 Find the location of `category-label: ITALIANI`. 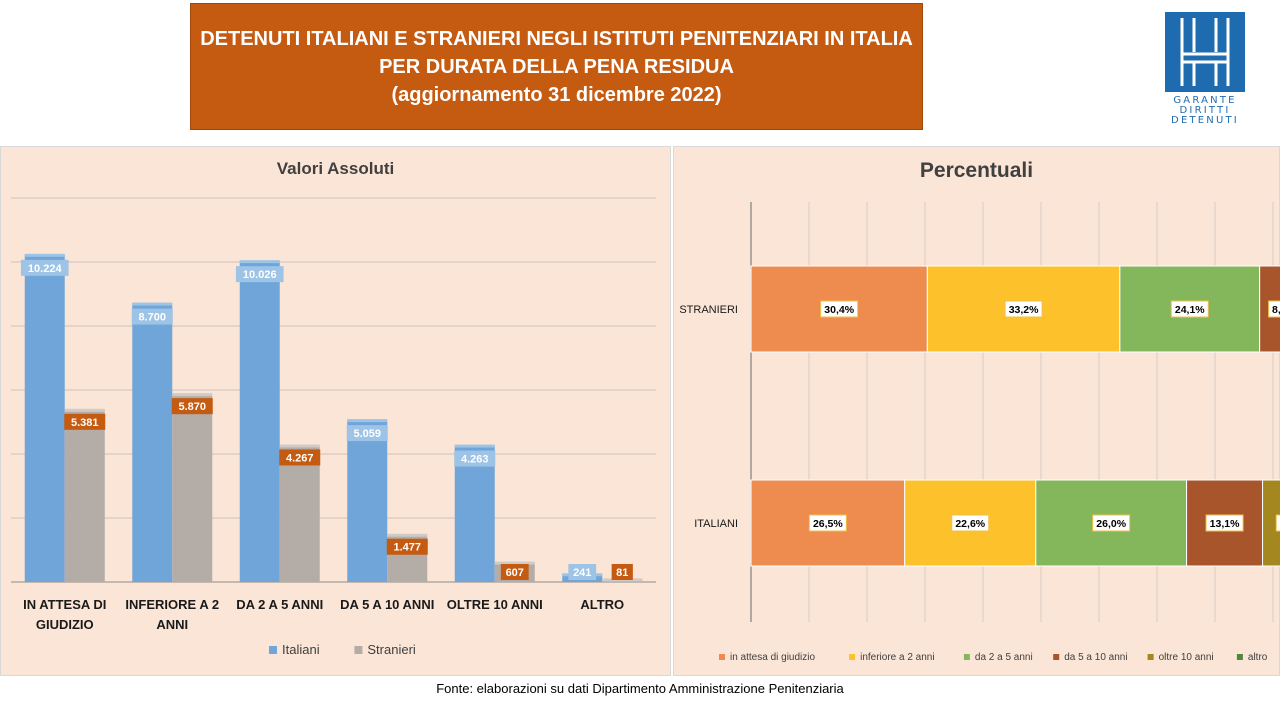

category-label: ITALIANI is located at coordinates (716, 524).